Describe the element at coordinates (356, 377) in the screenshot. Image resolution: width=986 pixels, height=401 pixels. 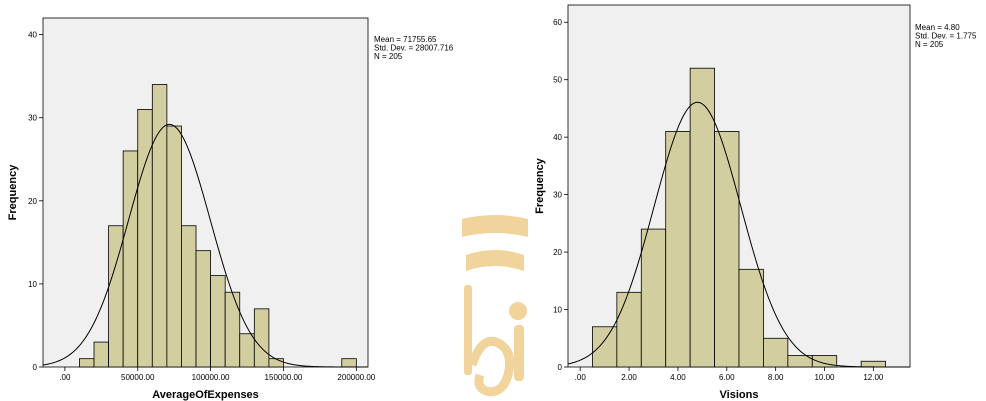
I see `x-tick-label: 200000.00` at that location.